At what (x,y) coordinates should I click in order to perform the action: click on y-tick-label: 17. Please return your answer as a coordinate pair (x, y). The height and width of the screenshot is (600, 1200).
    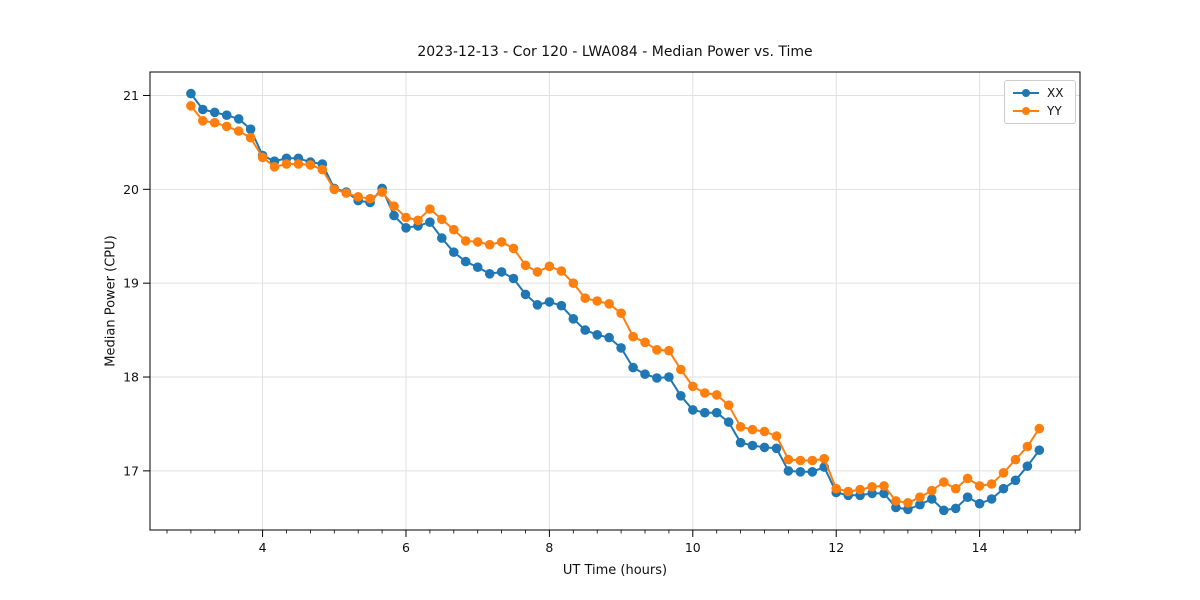
    Looking at the image, I should click on (131, 470).